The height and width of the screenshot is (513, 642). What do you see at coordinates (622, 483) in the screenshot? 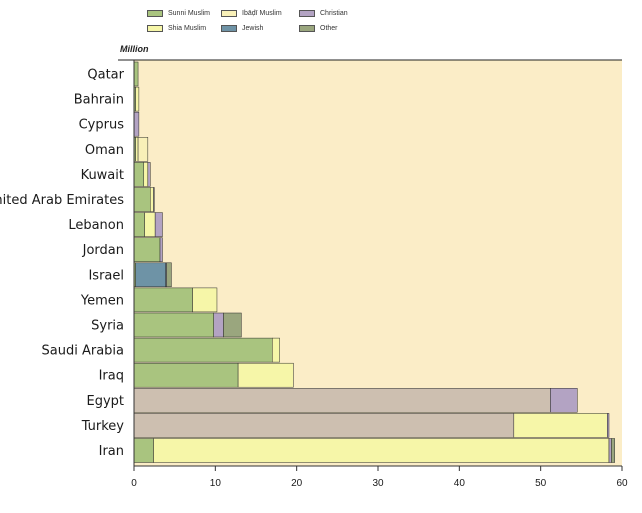
I see `x-tick-label: 60` at bounding box center [622, 483].